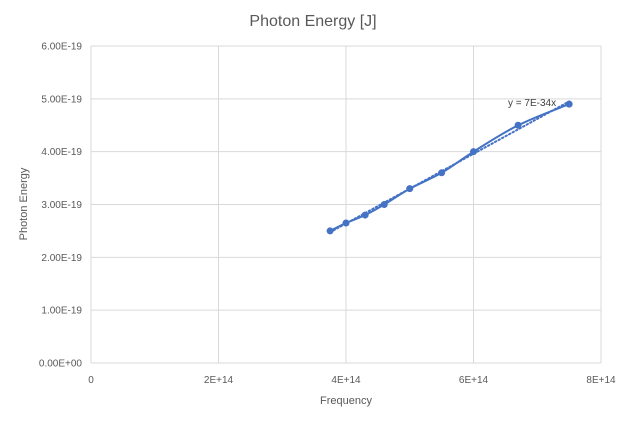 This screenshot has width=625, height=423. I want to click on y-tick-label: 3.00E-19, so click(61, 205).